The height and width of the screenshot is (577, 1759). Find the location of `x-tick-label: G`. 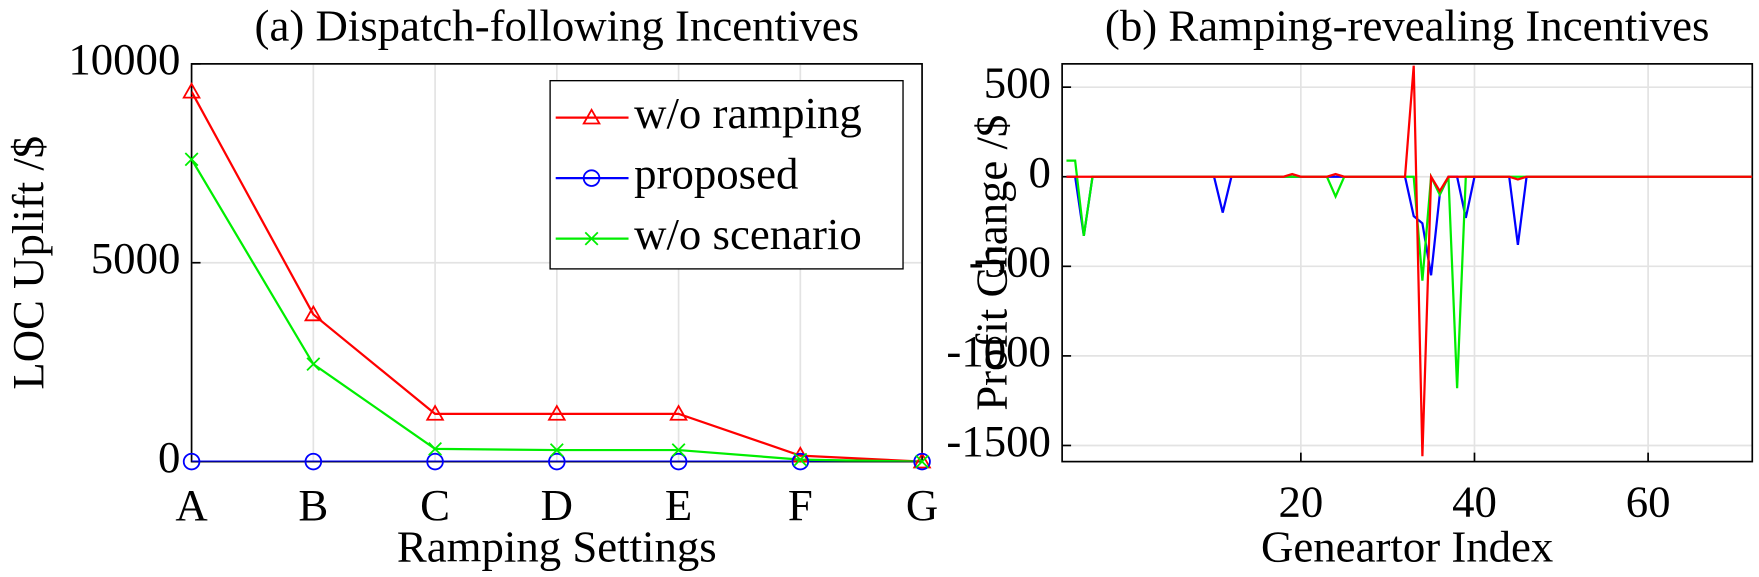

x-tick-label: G is located at coordinates (922, 505).